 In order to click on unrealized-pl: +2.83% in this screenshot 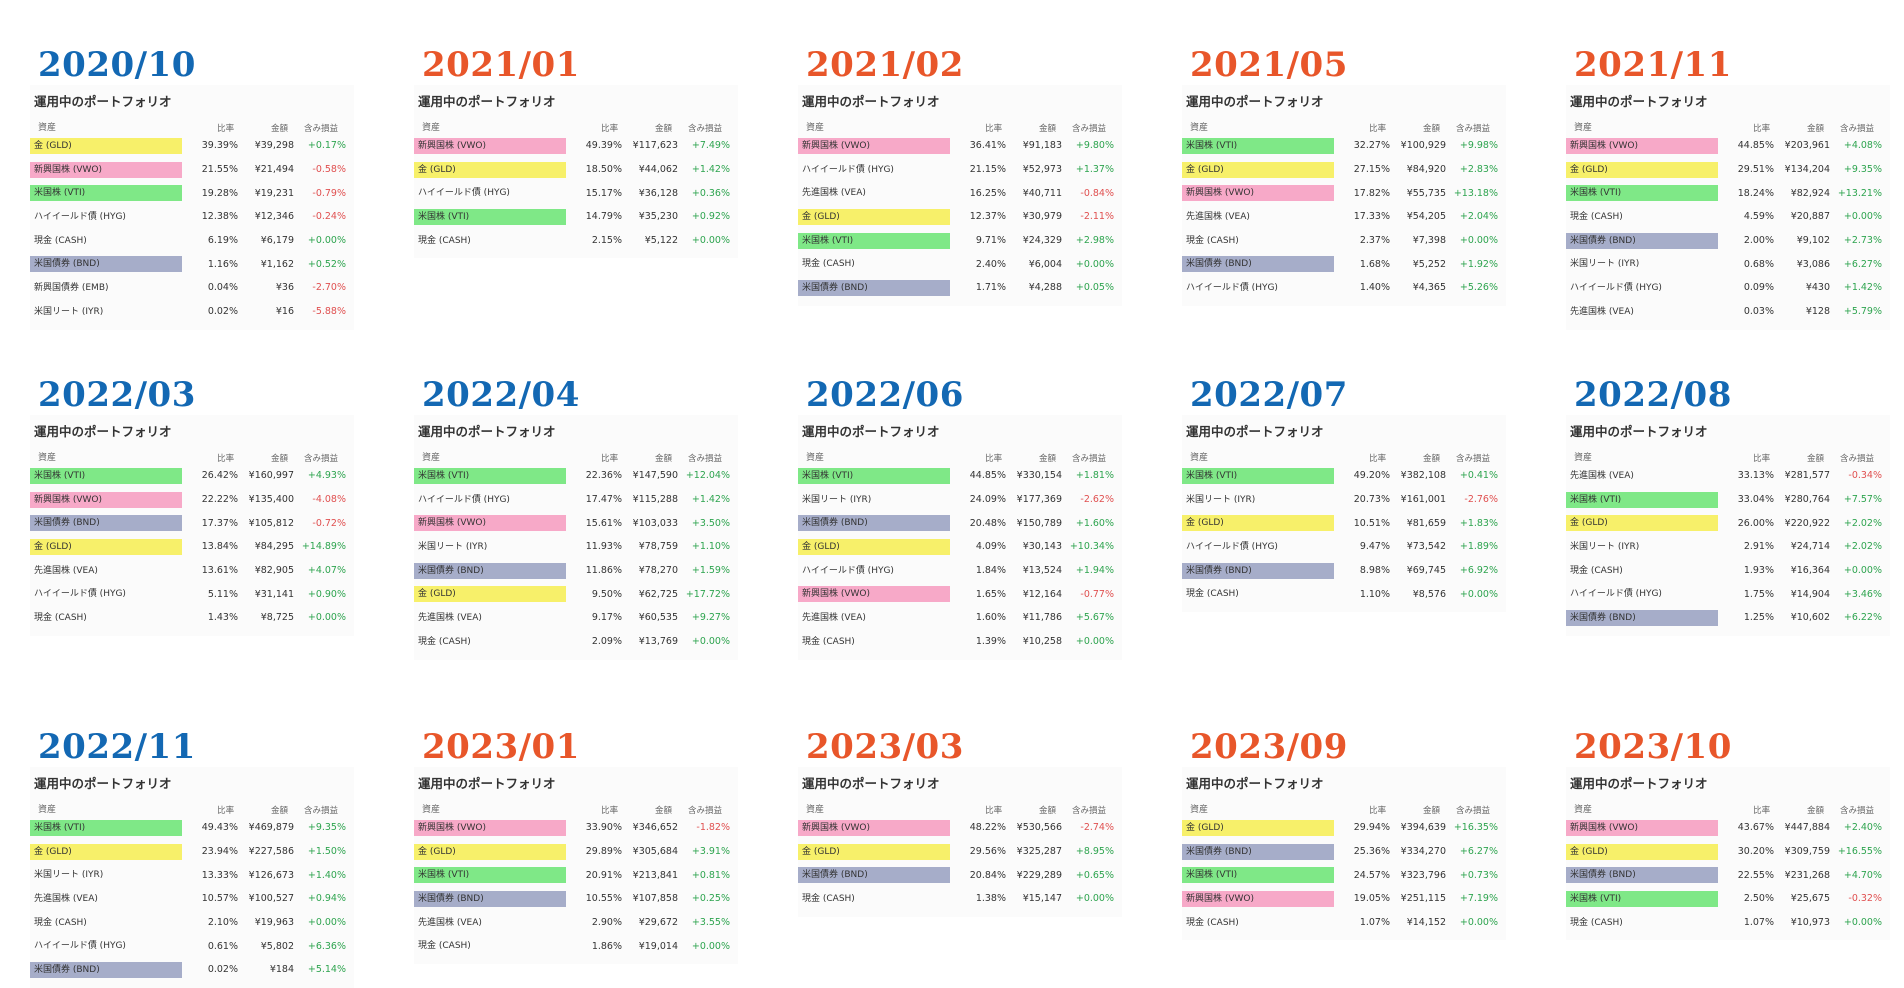, I will do `click(1478, 170)`.